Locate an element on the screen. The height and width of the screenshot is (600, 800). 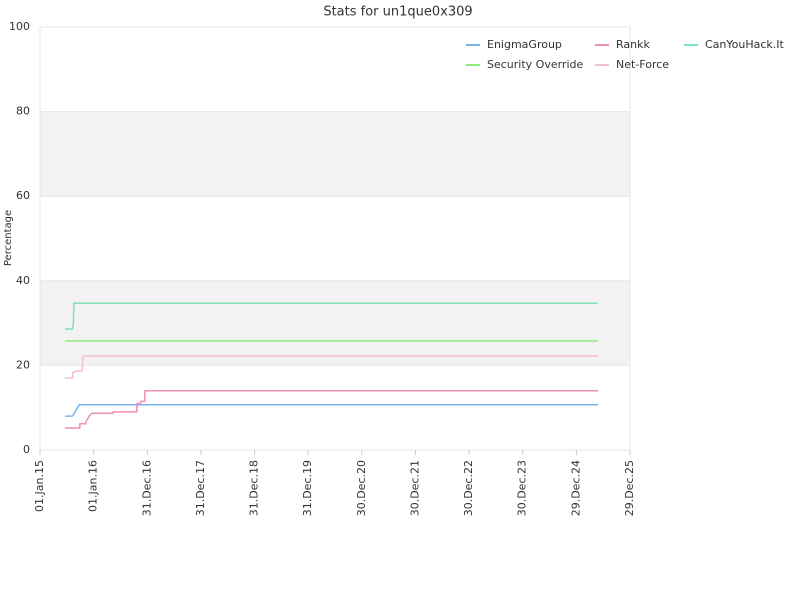
y-tick-label: 0 is located at coordinates (26, 449).